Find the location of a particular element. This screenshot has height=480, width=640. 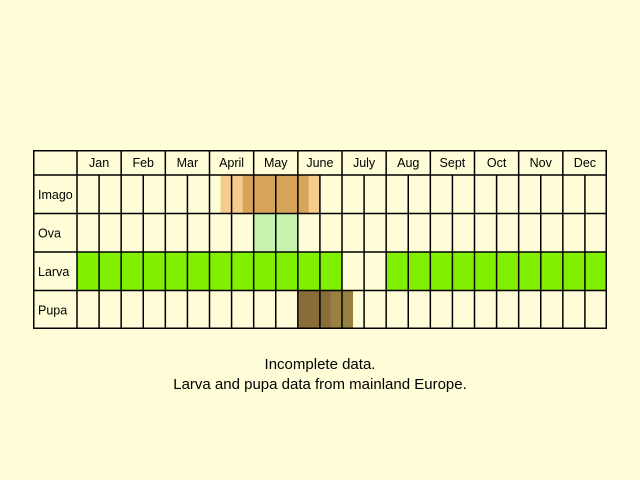

month-label-nov: Nov is located at coordinates (541, 163).